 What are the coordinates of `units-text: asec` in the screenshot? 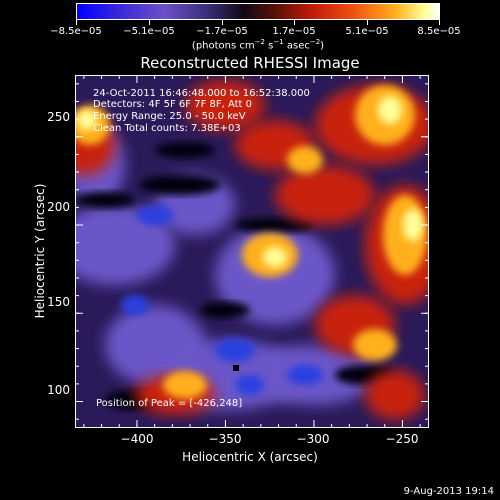 It's located at (296, 46).